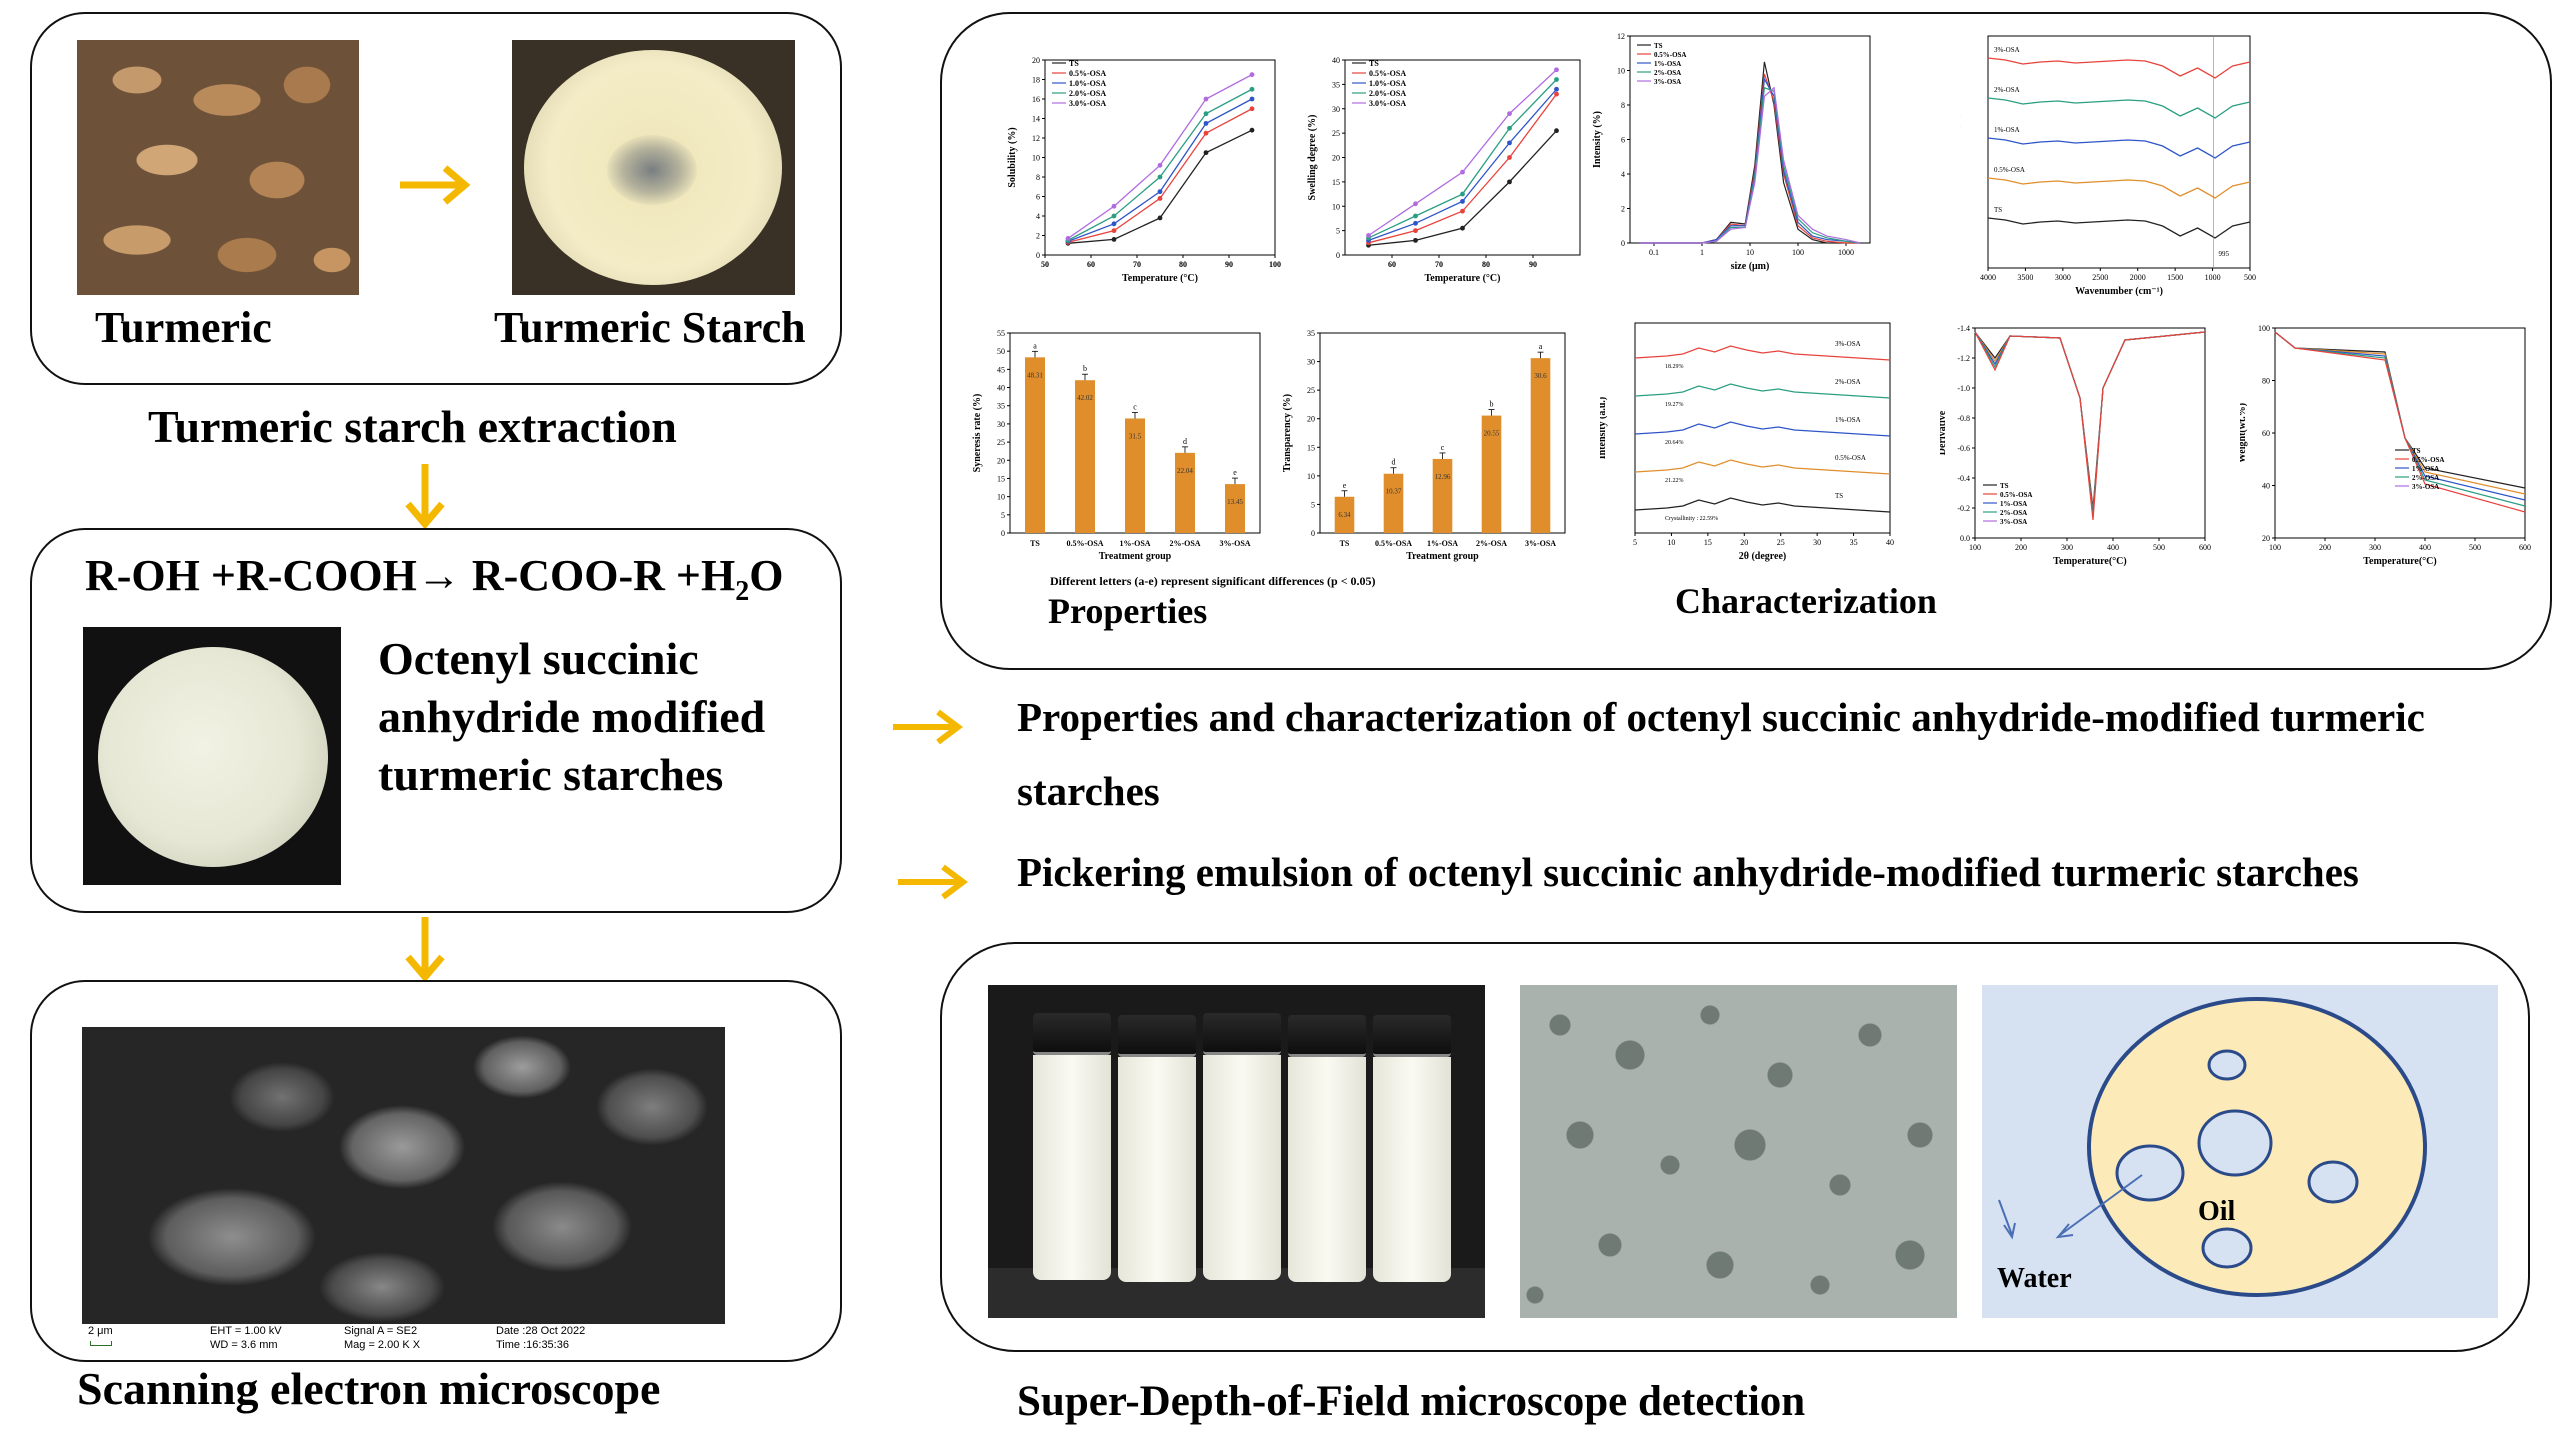  What do you see at coordinates (100, 1331) in the screenshot?
I see `sem-scale: 2 μm` at bounding box center [100, 1331].